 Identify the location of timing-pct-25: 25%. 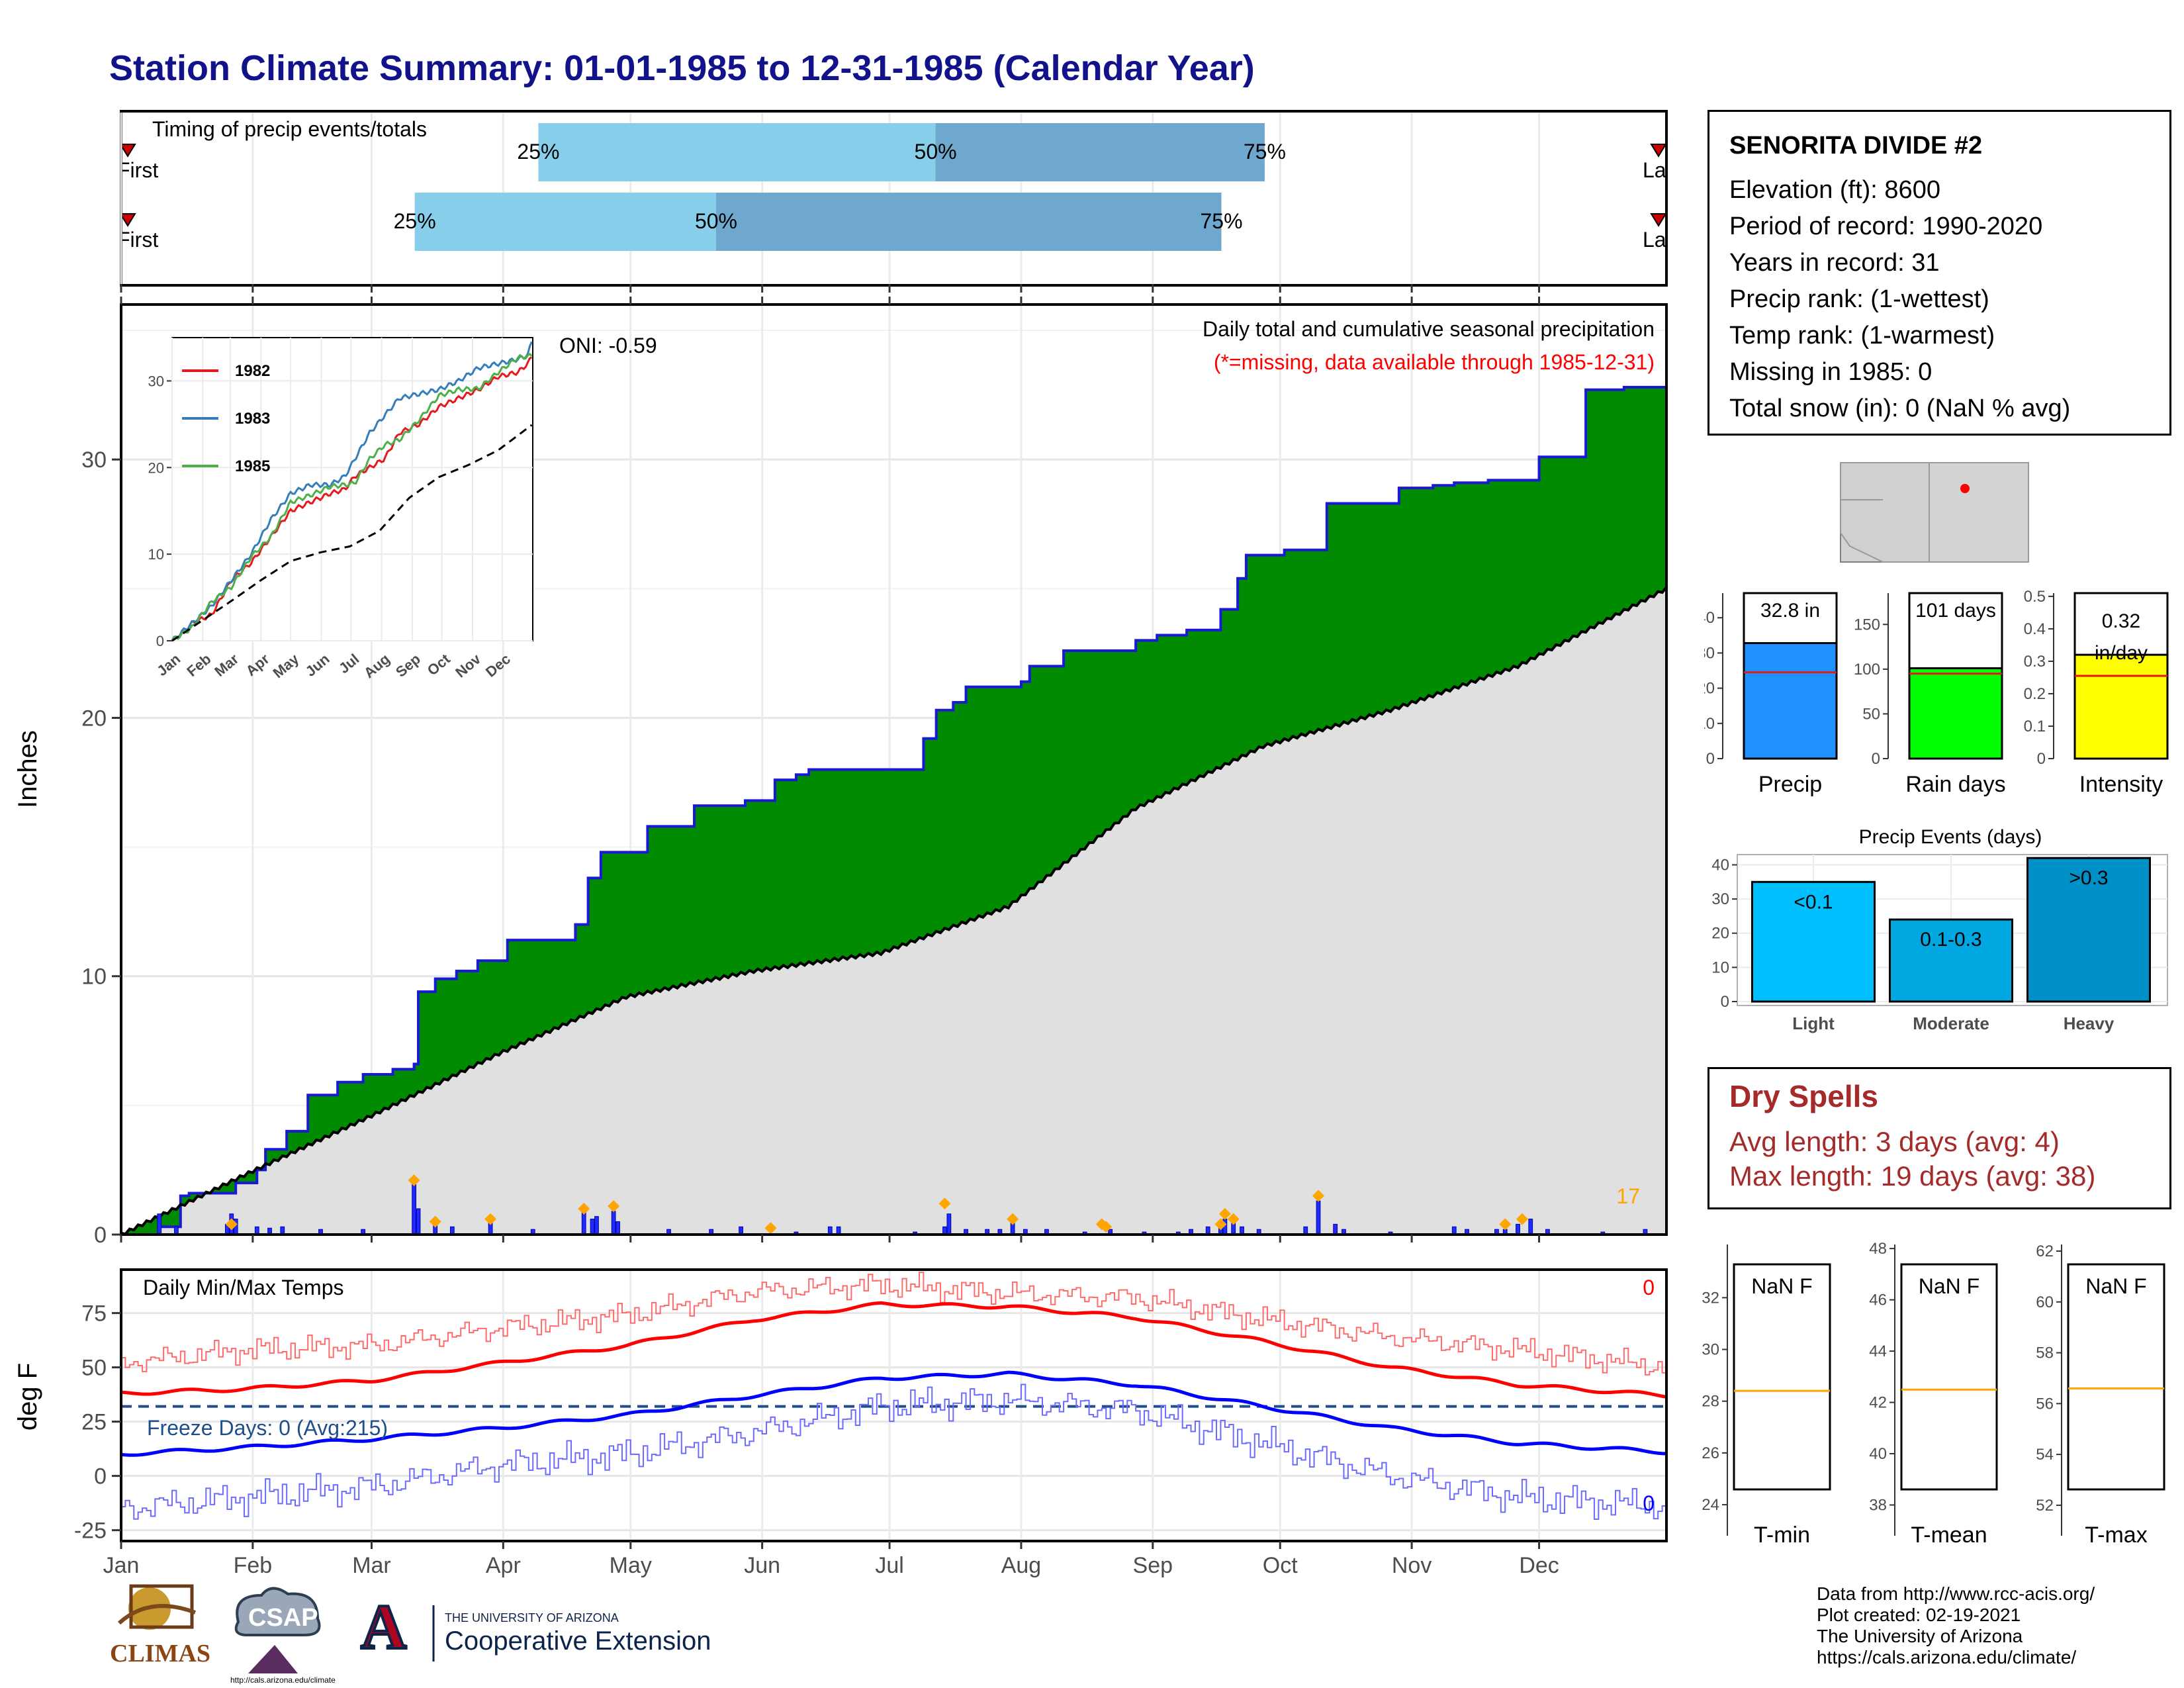
(415, 221).